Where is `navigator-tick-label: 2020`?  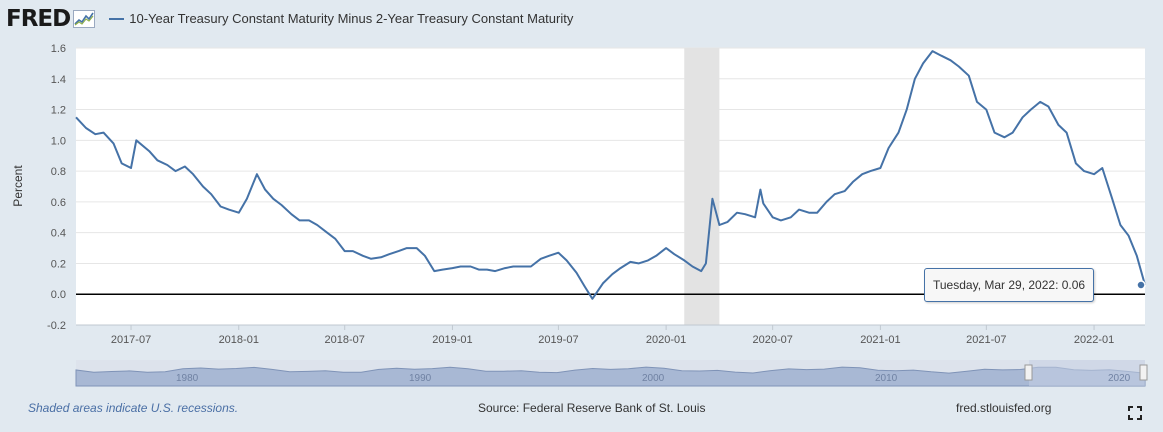 navigator-tick-label: 2020 is located at coordinates (1119, 378).